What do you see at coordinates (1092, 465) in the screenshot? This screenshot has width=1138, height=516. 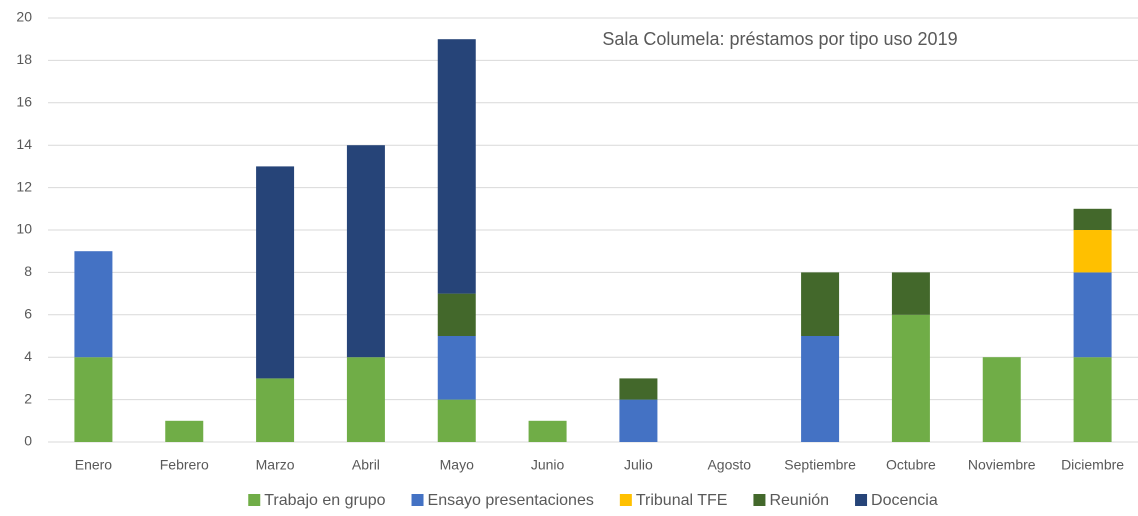 I see `x-tick-label: Diciembre` at bounding box center [1092, 465].